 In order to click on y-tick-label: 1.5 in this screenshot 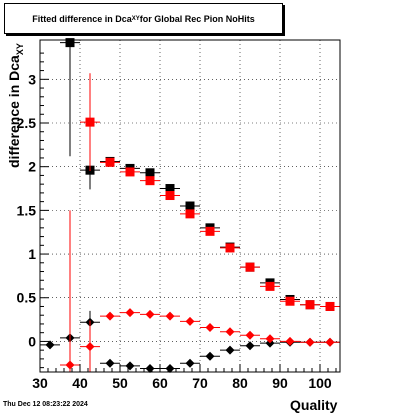, I will do `click(27, 210)`.